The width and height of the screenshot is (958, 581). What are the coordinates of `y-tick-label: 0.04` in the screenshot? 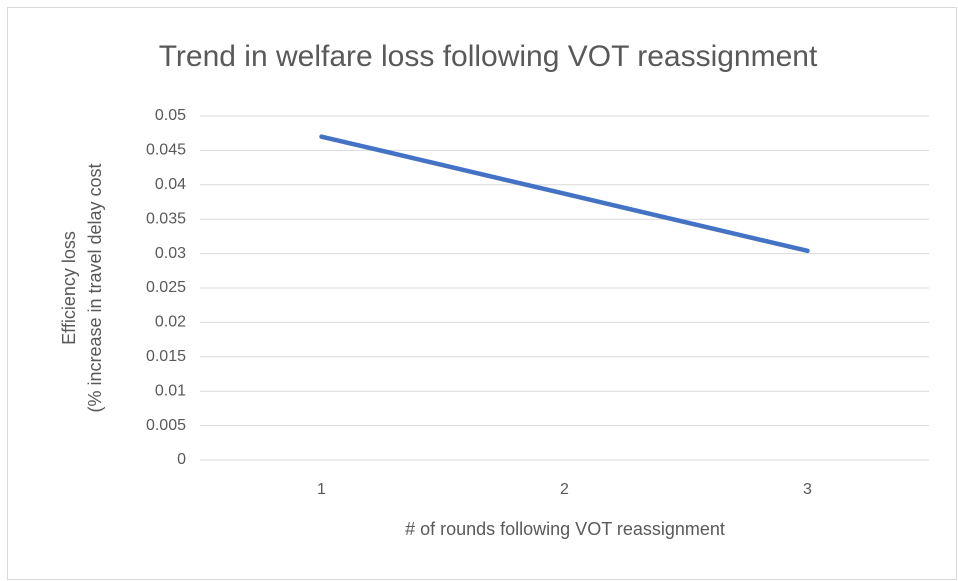 It's located at (170, 184).